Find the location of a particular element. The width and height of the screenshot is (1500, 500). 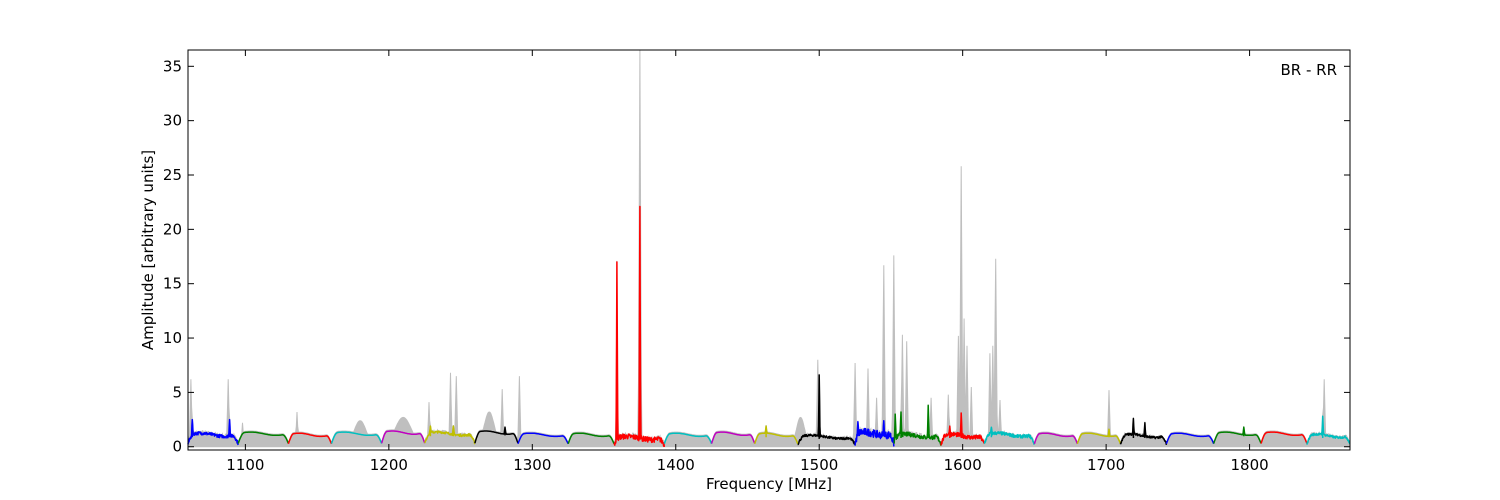

x-tick-label: 1200 is located at coordinates (389, 465).